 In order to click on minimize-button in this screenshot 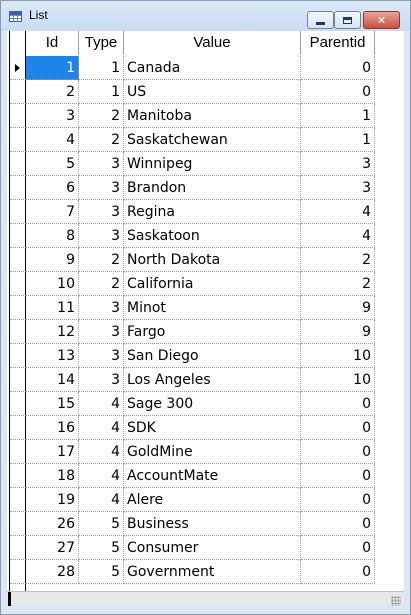, I will do `click(320, 20)`.